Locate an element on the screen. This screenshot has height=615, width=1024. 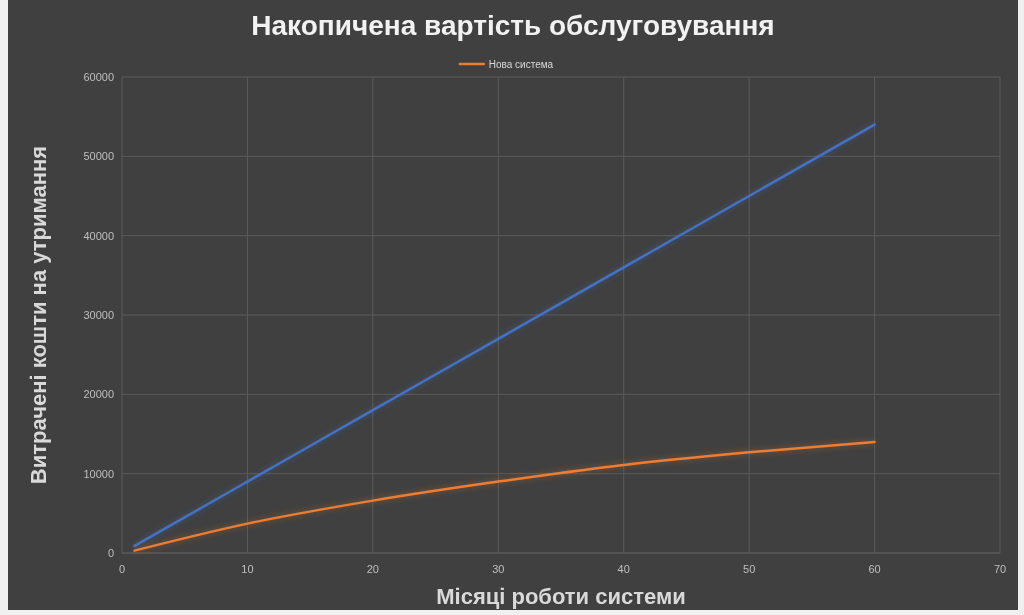
y-tick-label: 0 is located at coordinates (110, 552).